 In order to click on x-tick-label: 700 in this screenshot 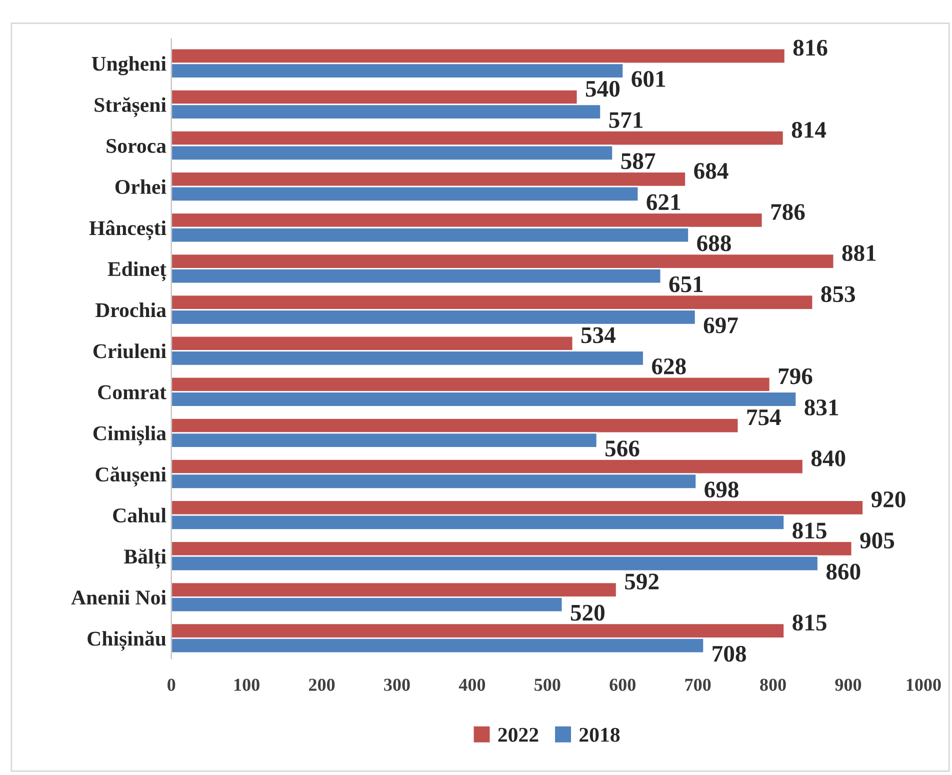, I will do `click(698, 684)`.